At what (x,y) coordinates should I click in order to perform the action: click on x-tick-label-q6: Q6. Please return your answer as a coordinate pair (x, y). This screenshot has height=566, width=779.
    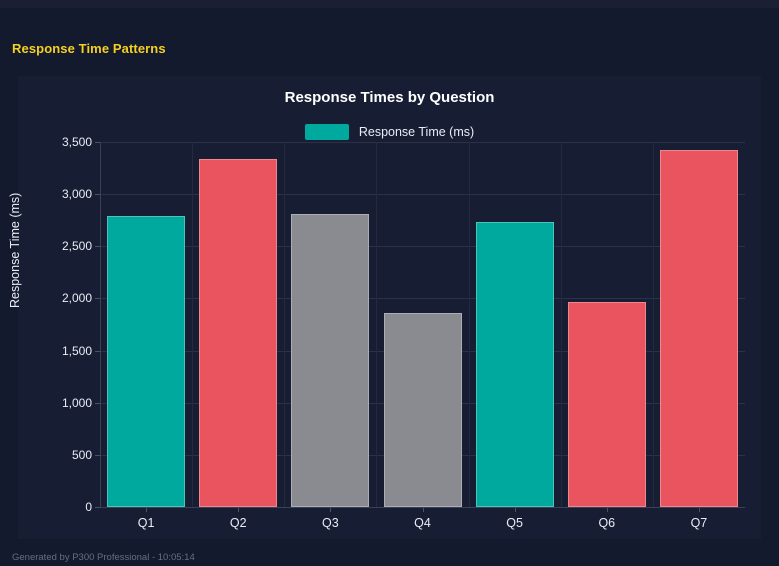
    Looking at the image, I should click on (607, 523).